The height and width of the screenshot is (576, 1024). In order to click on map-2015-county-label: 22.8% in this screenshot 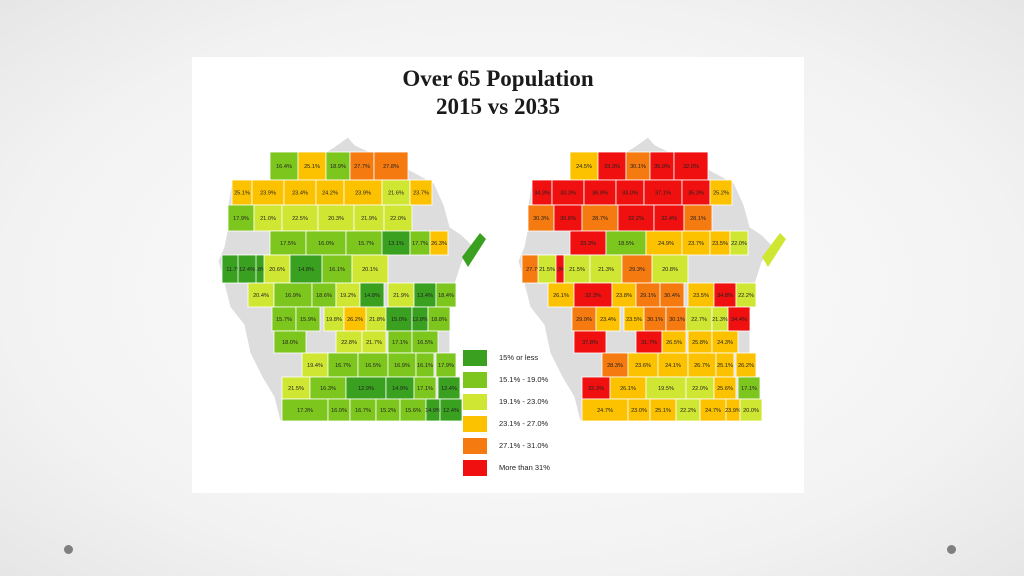, I will do `click(349, 343)`.